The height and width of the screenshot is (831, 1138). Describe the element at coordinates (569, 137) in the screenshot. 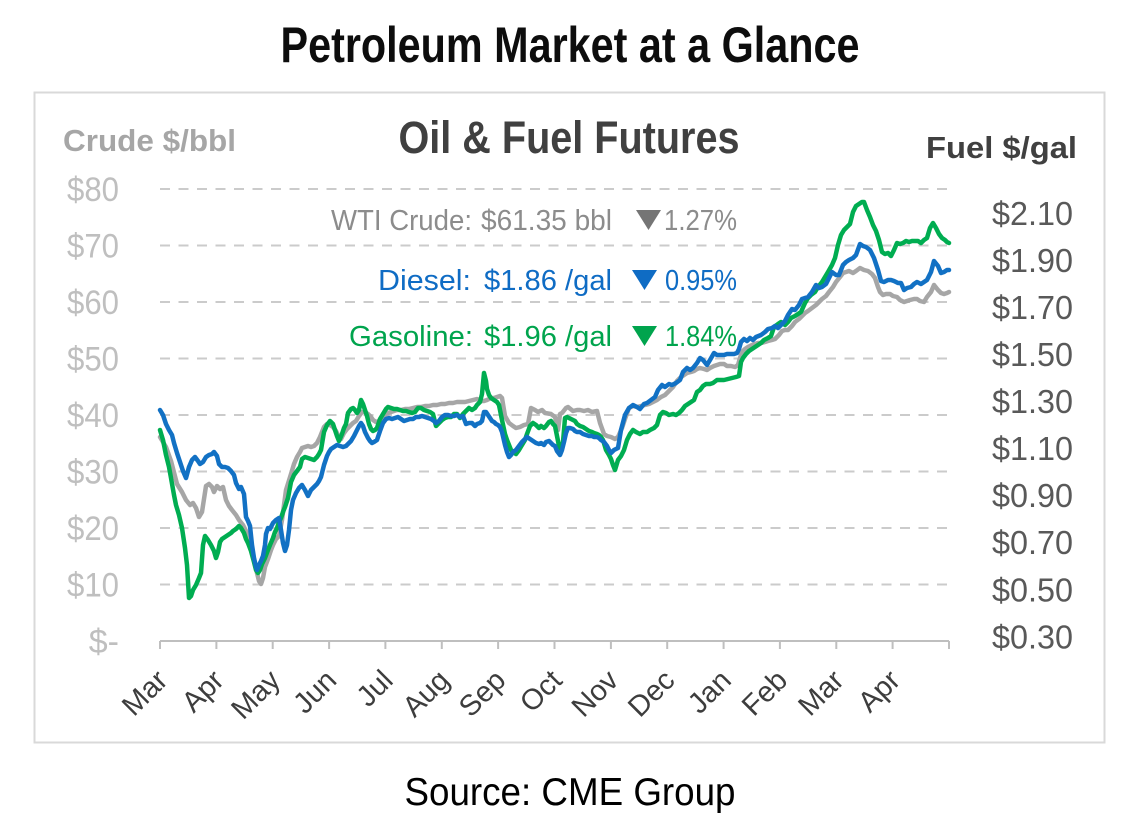

I see `svg-text: Oil & Fuel Futures` at that location.